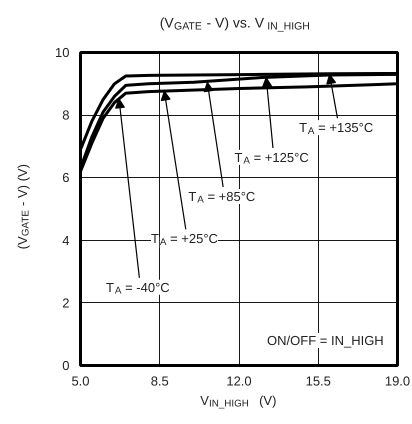 The height and width of the screenshot is (424, 412). I want to click on y-tick-label: 6, so click(66, 178).